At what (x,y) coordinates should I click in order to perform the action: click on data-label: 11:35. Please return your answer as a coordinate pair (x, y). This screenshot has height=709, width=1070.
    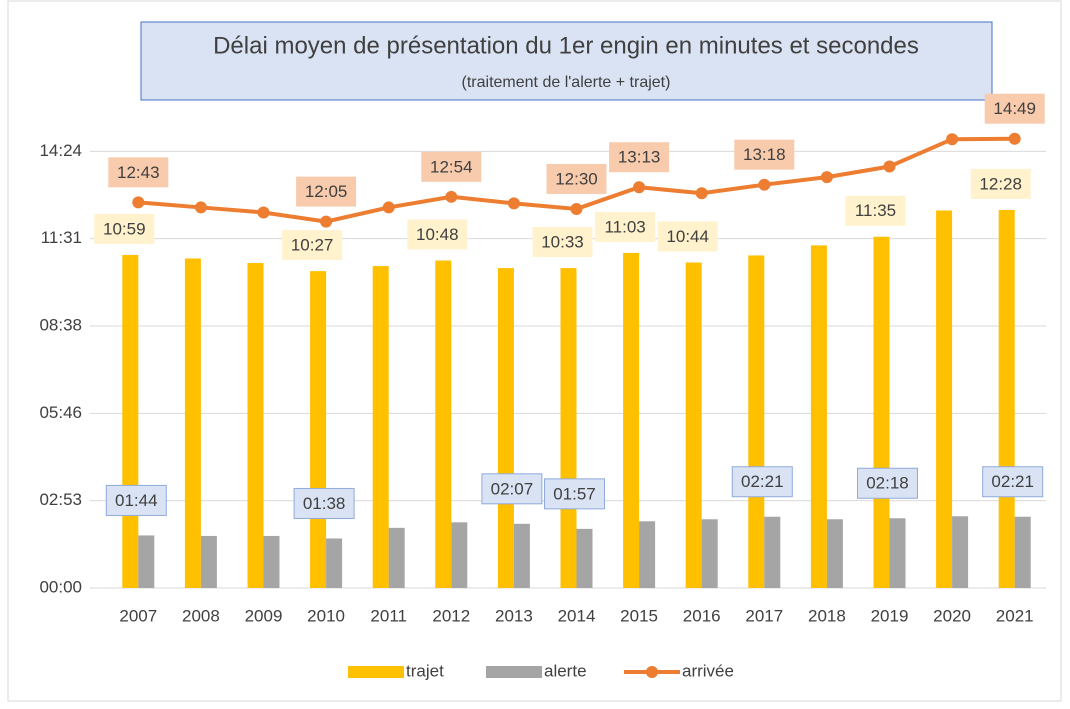
    Looking at the image, I should click on (875, 210).